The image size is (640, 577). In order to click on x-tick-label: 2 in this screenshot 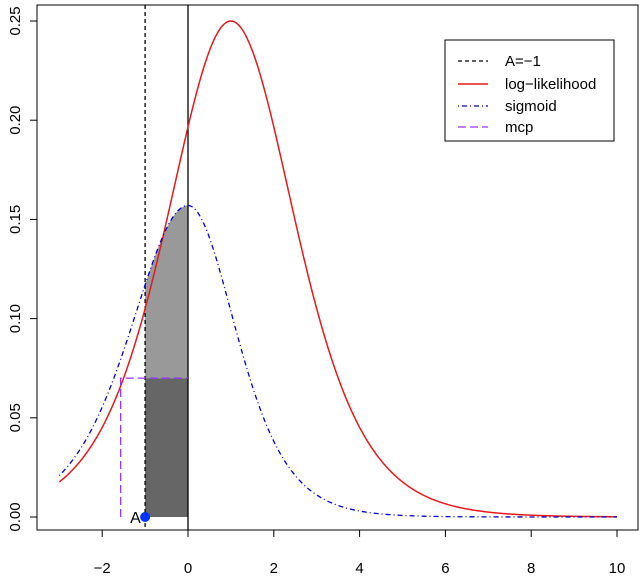, I will do `click(274, 568)`.